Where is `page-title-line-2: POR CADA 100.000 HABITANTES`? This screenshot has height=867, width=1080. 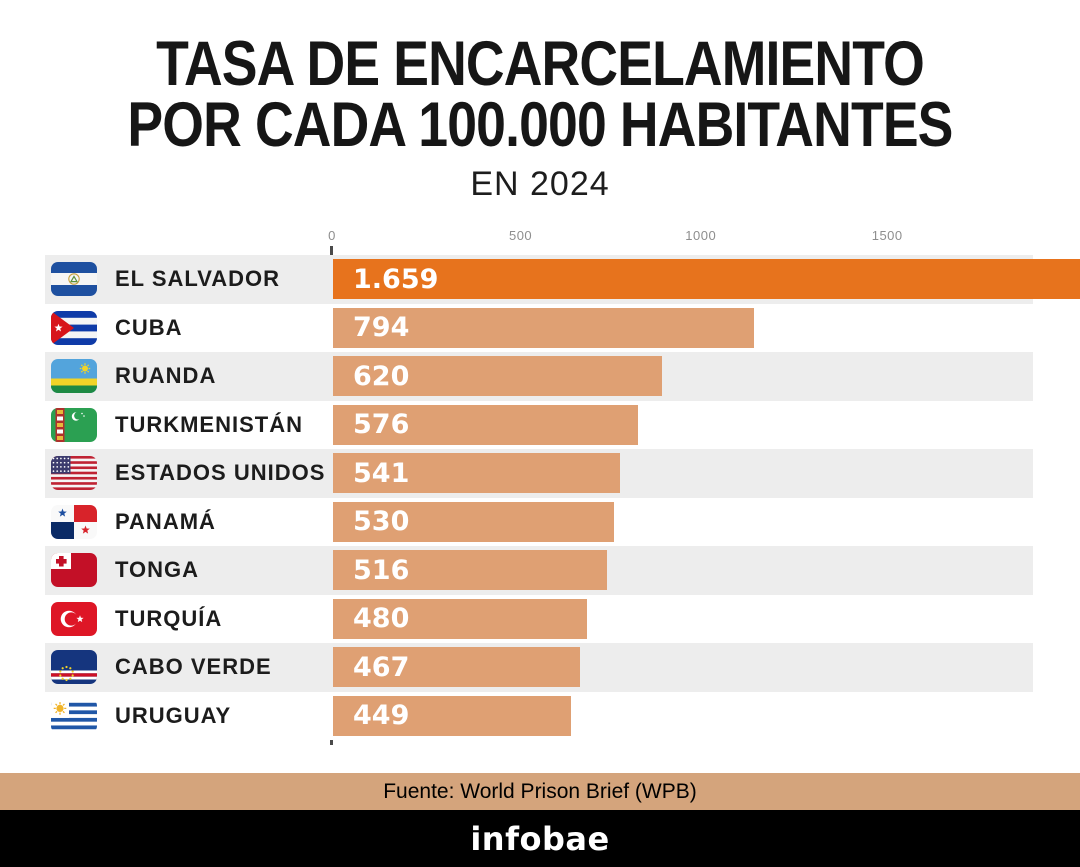
page-title-line-2: POR CADA 100.000 HABITANTES is located at coordinates (540, 125).